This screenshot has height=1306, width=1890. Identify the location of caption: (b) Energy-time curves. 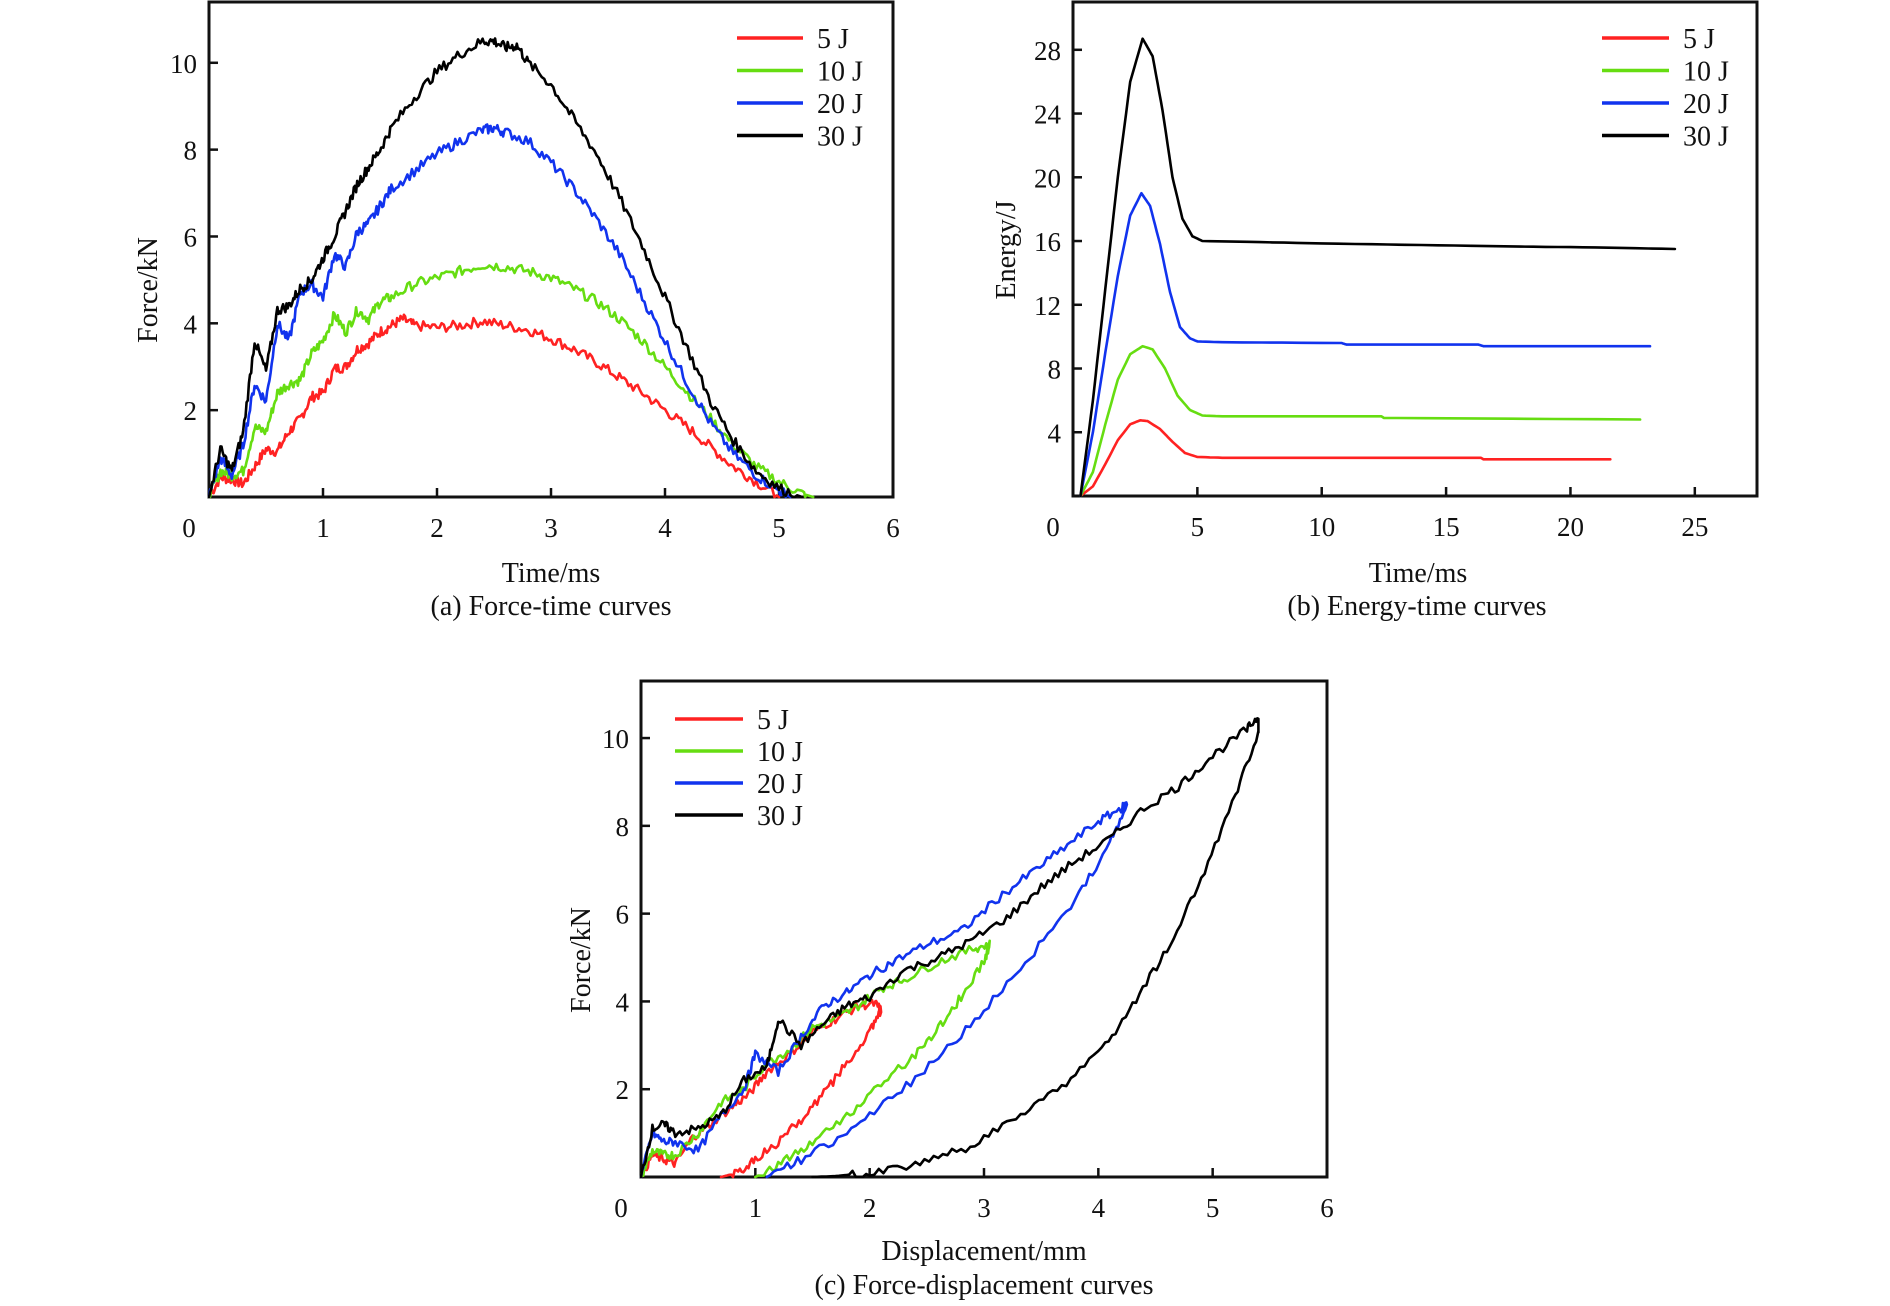
(1416, 606).